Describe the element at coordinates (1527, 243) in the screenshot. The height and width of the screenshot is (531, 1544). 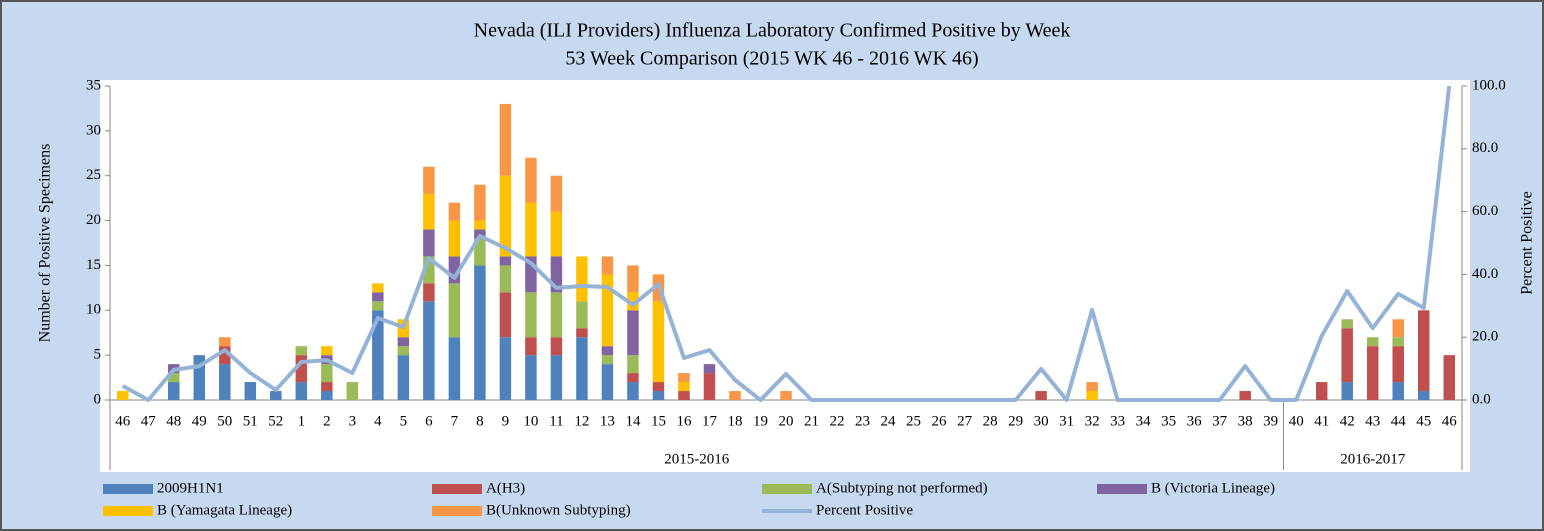
I see `y2-axis-title: Percent Positive` at that location.